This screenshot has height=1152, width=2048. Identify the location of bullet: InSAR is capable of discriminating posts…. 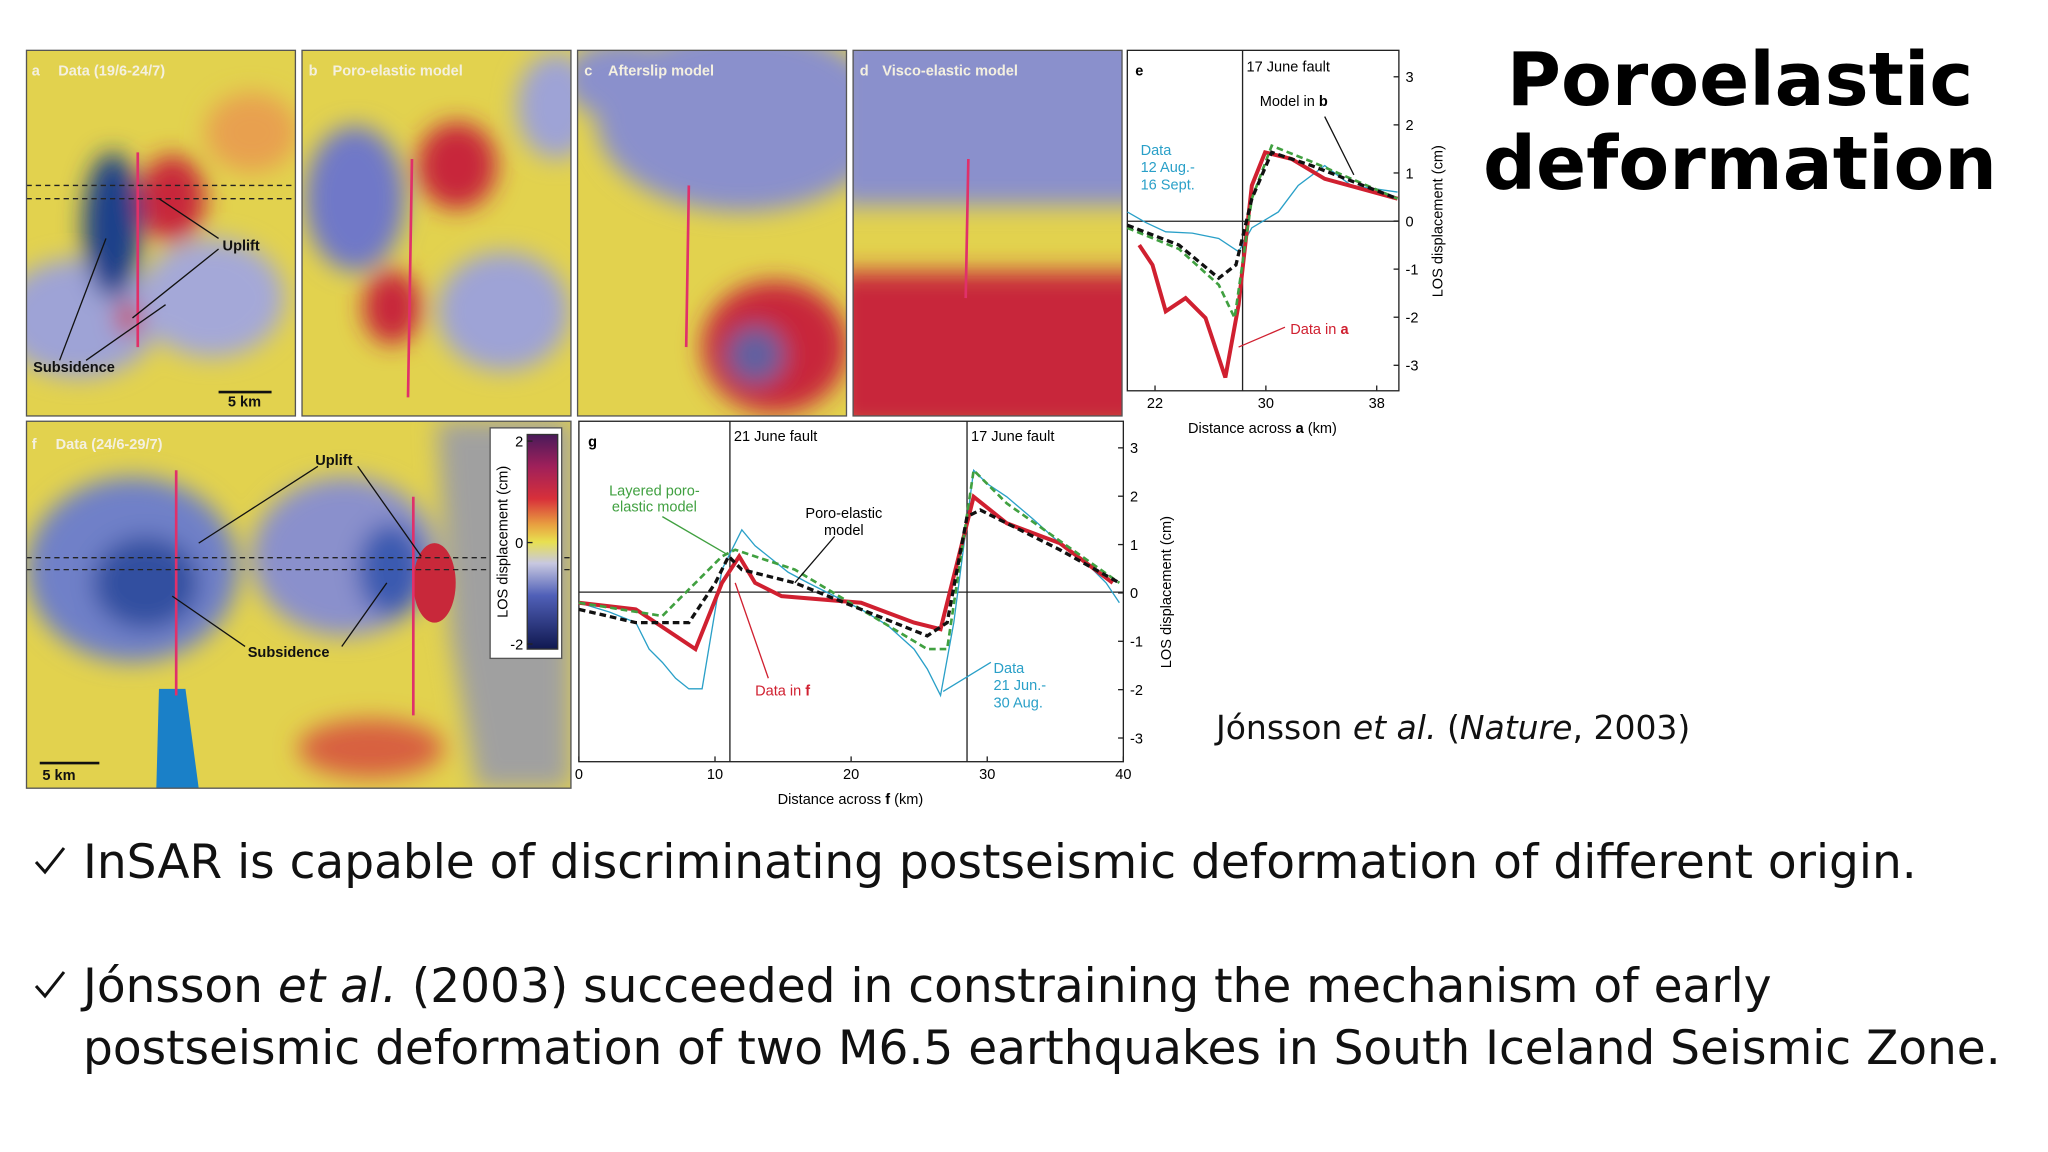
(1018, 863).